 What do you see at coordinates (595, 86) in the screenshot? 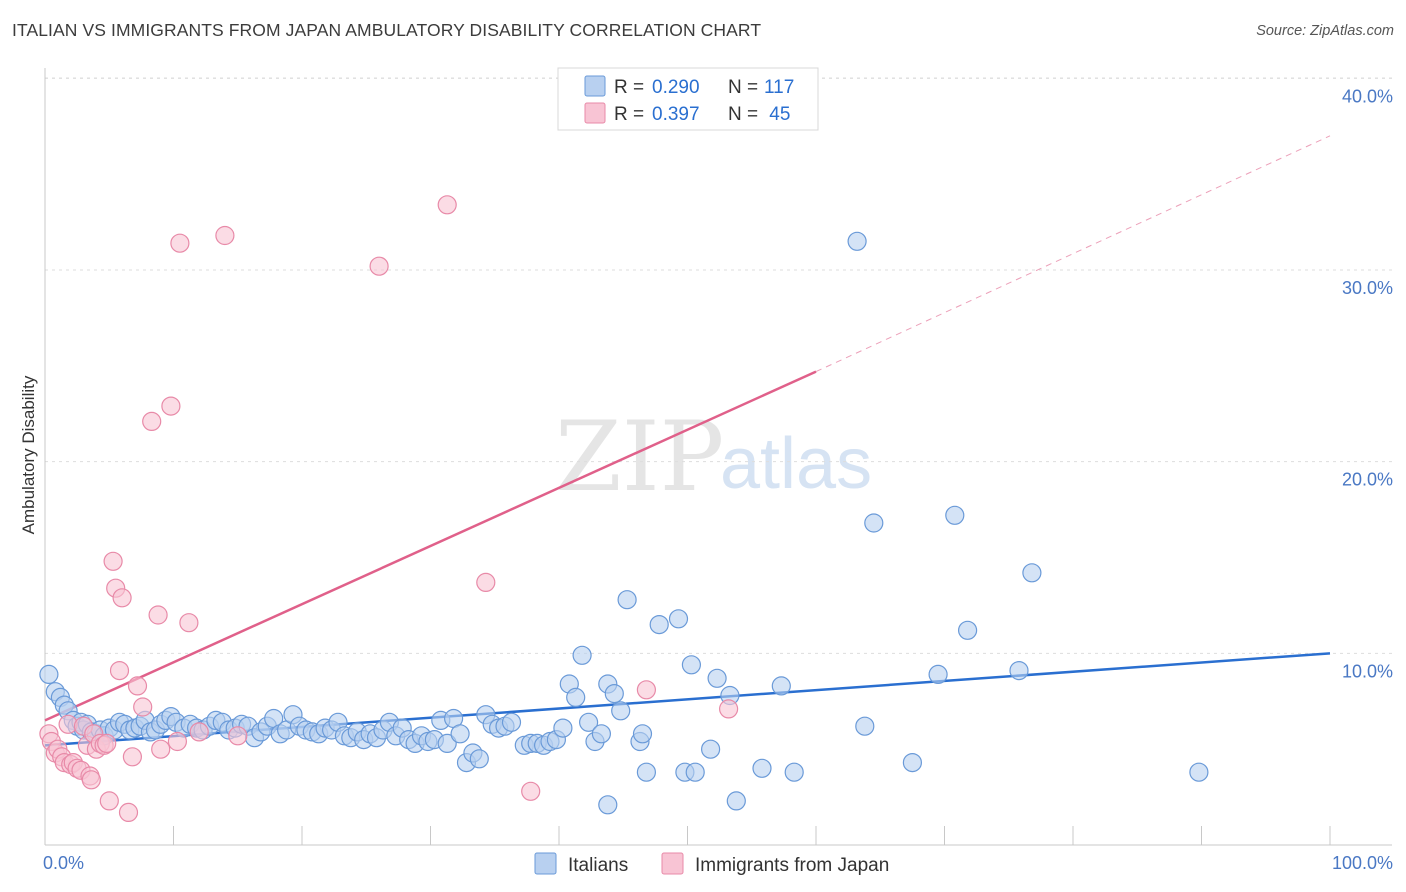
I see `stats-legend-swatch-italians` at bounding box center [595, 86].